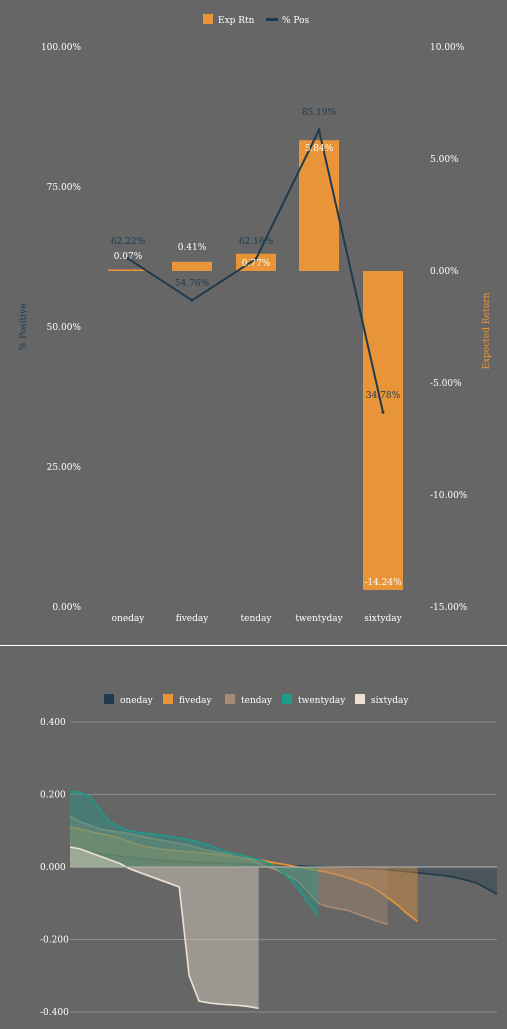 Image resolution: width=507 pixels, height=1029 pixels. Describe the element at coordinates (319, 619) in the screenshot. I see `category-label: twentyday` at that location.